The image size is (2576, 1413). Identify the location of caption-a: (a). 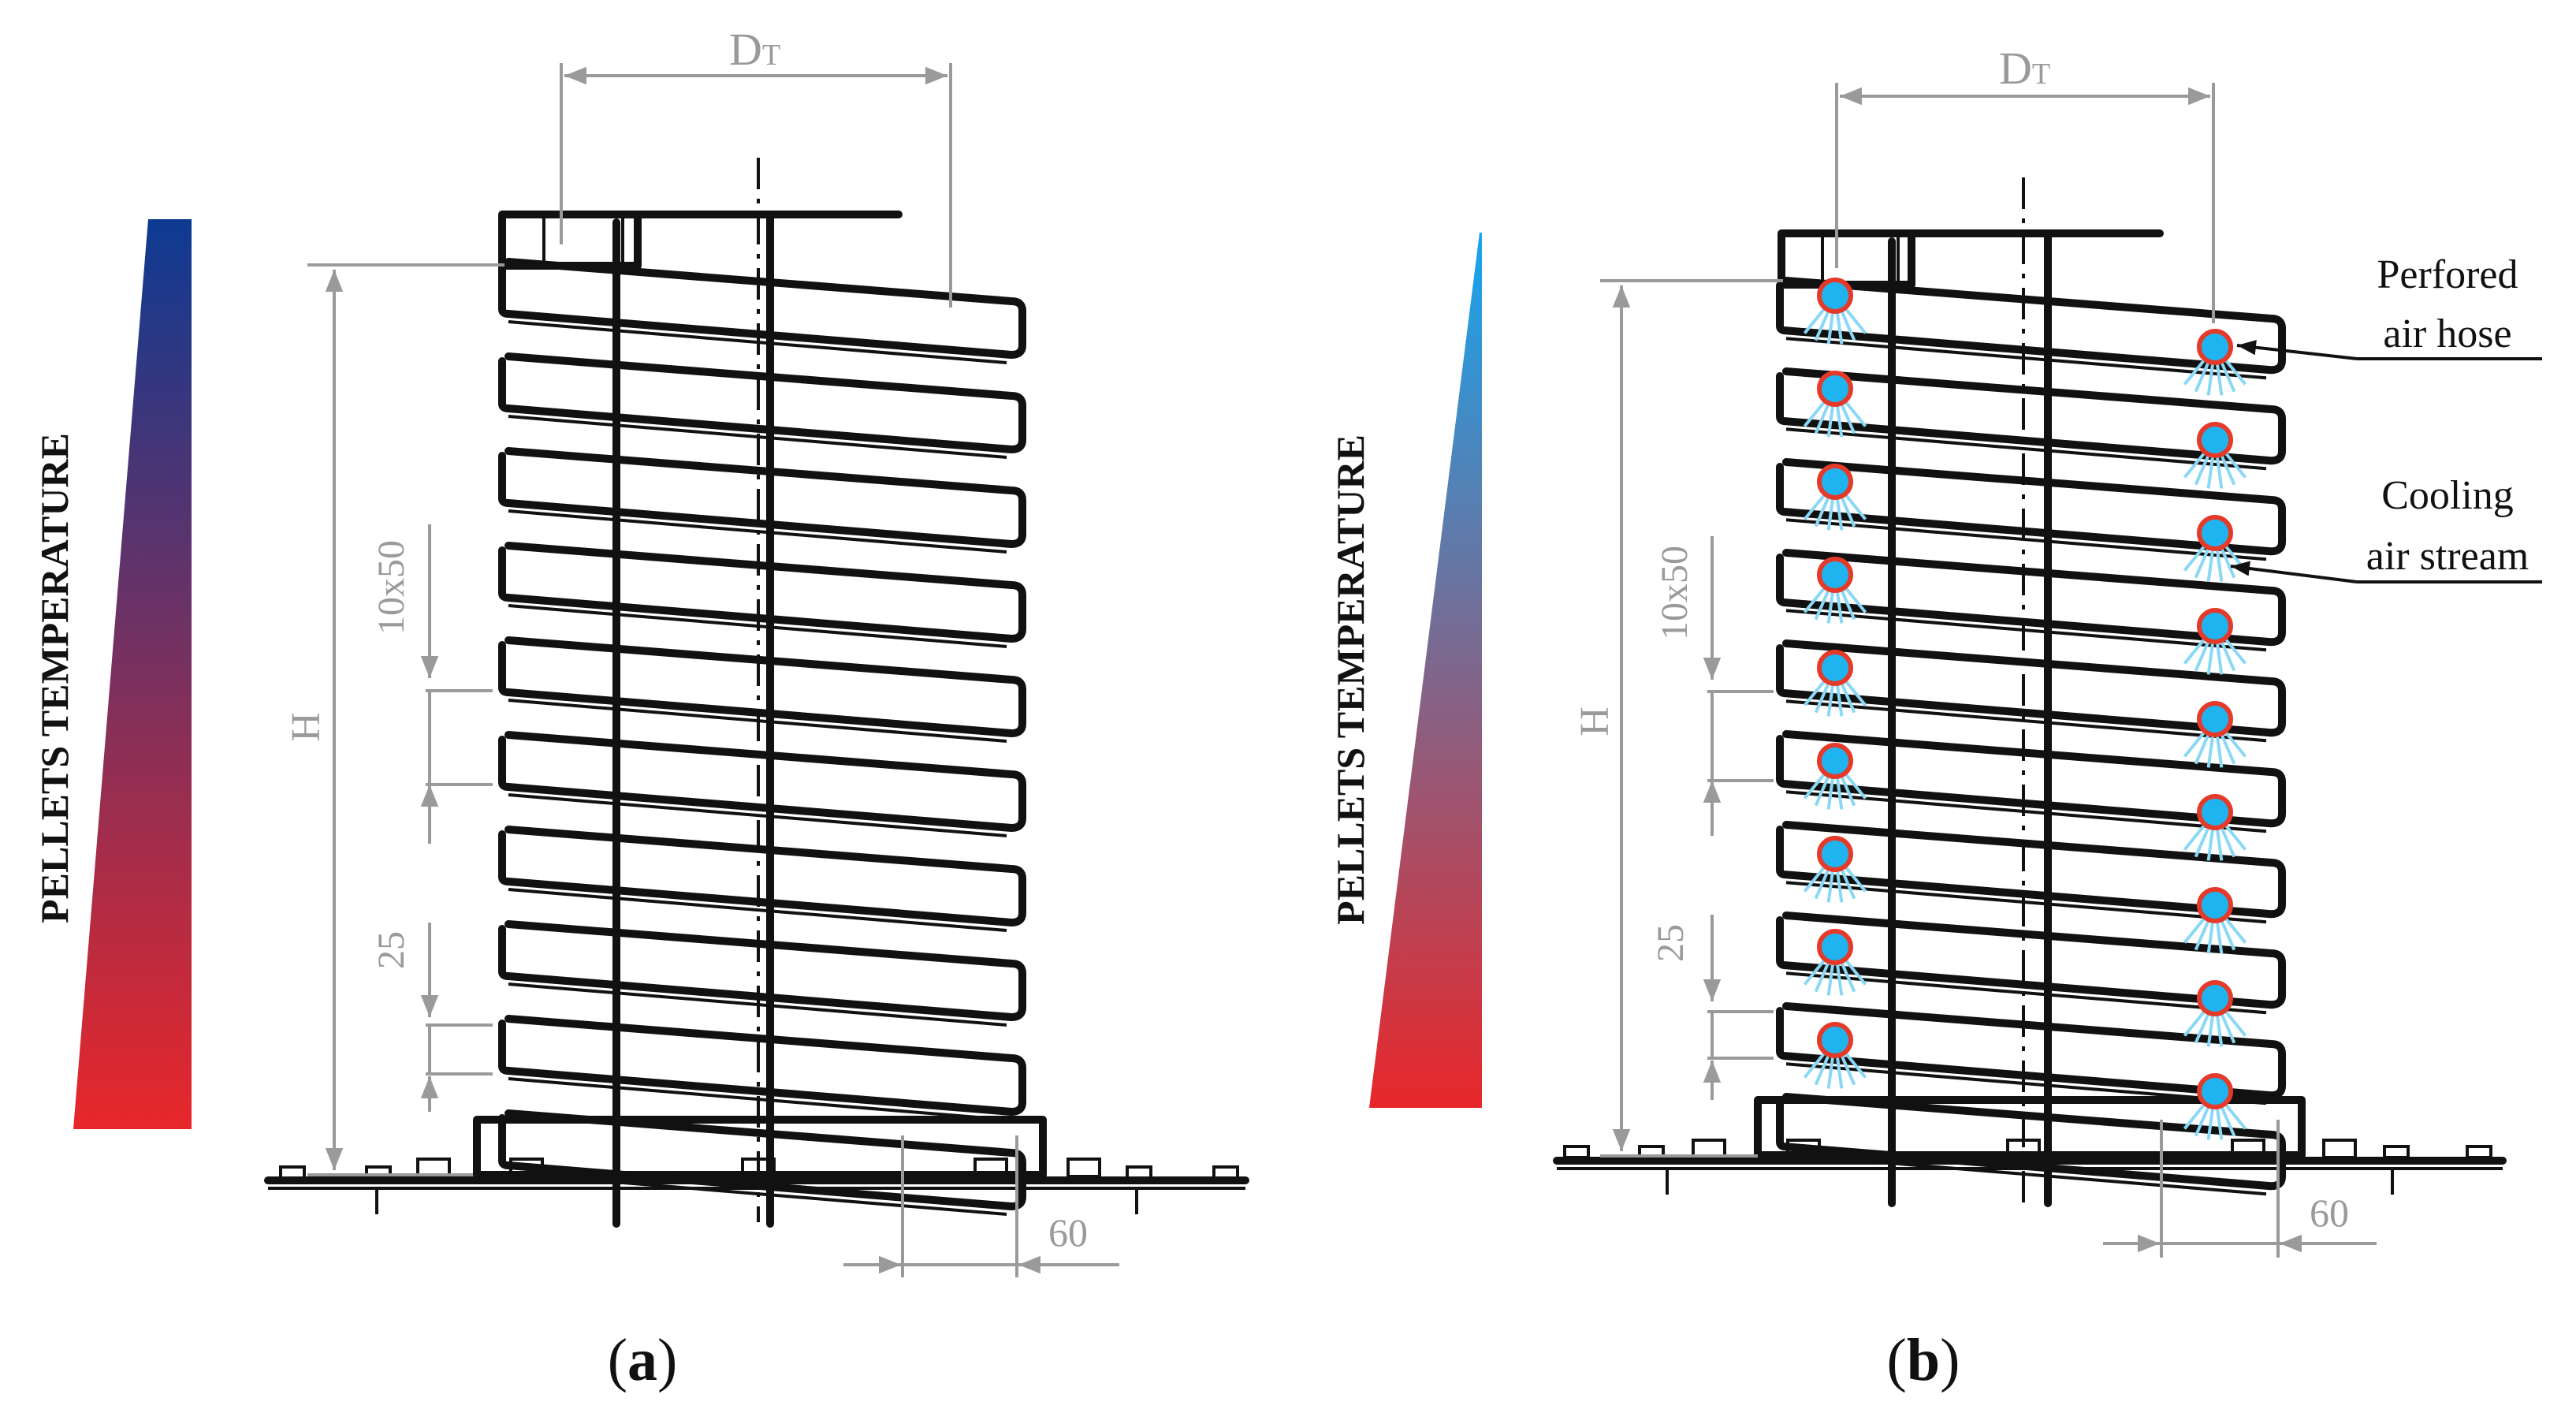
(643, 1360).